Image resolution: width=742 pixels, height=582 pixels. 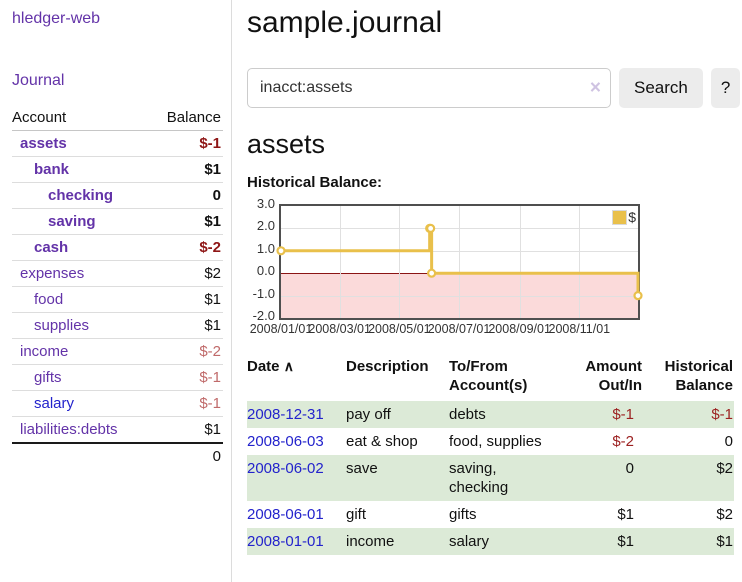 What do you see at coordinates (370, 541) in the screenshot?
I see `transaction-description: income` at bounding box center [370, 541].